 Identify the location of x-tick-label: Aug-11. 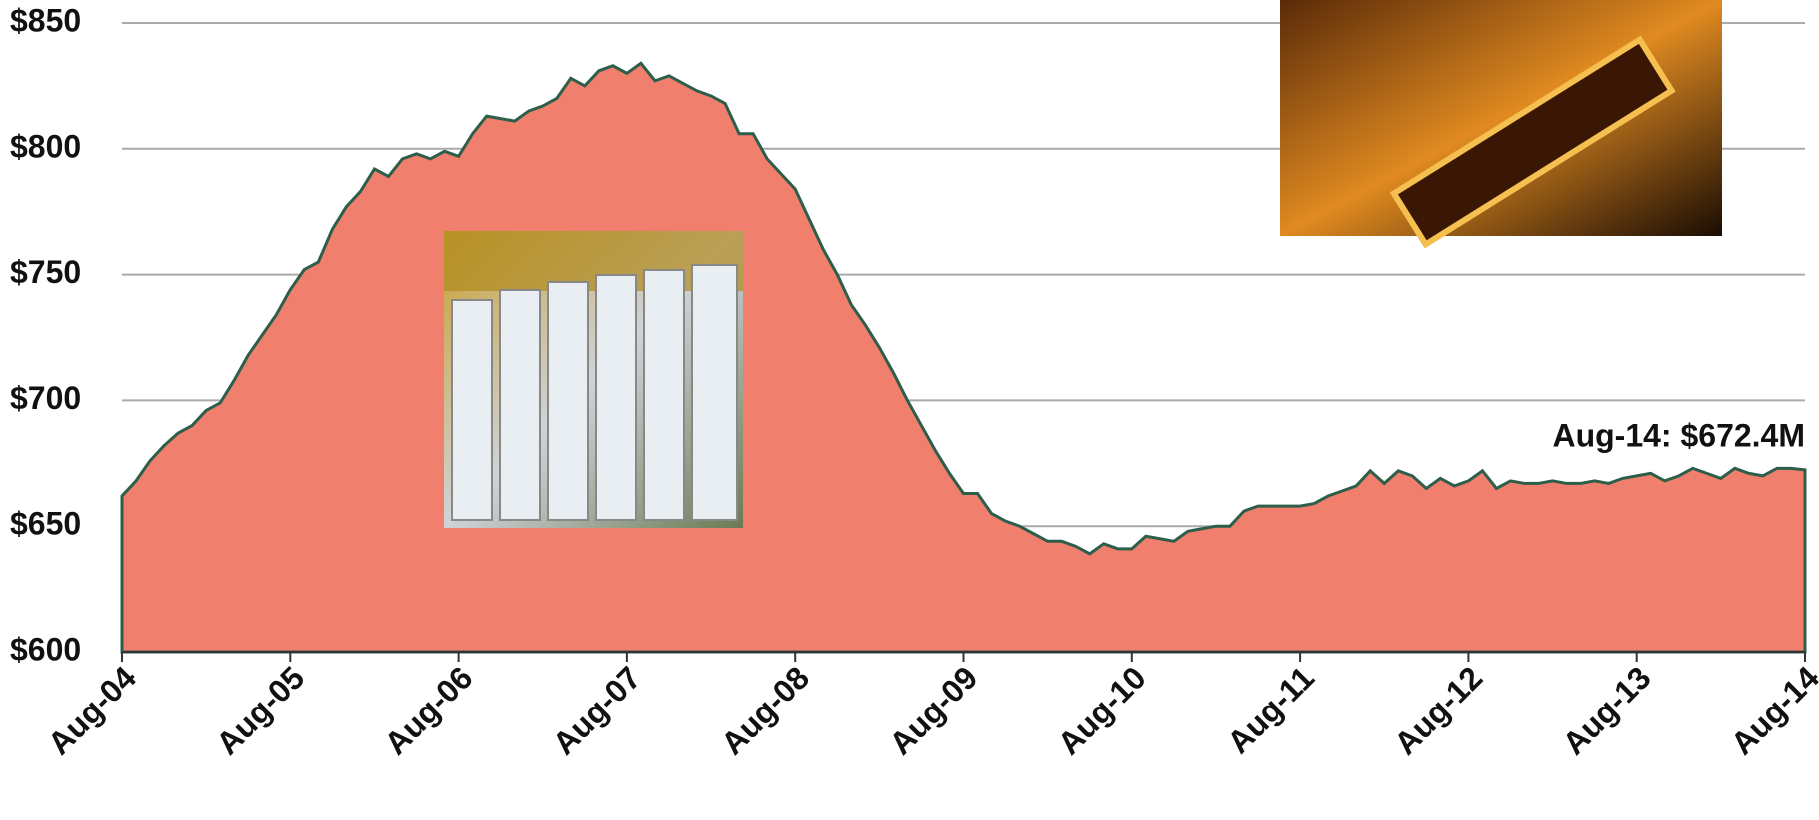
(1270, 709).